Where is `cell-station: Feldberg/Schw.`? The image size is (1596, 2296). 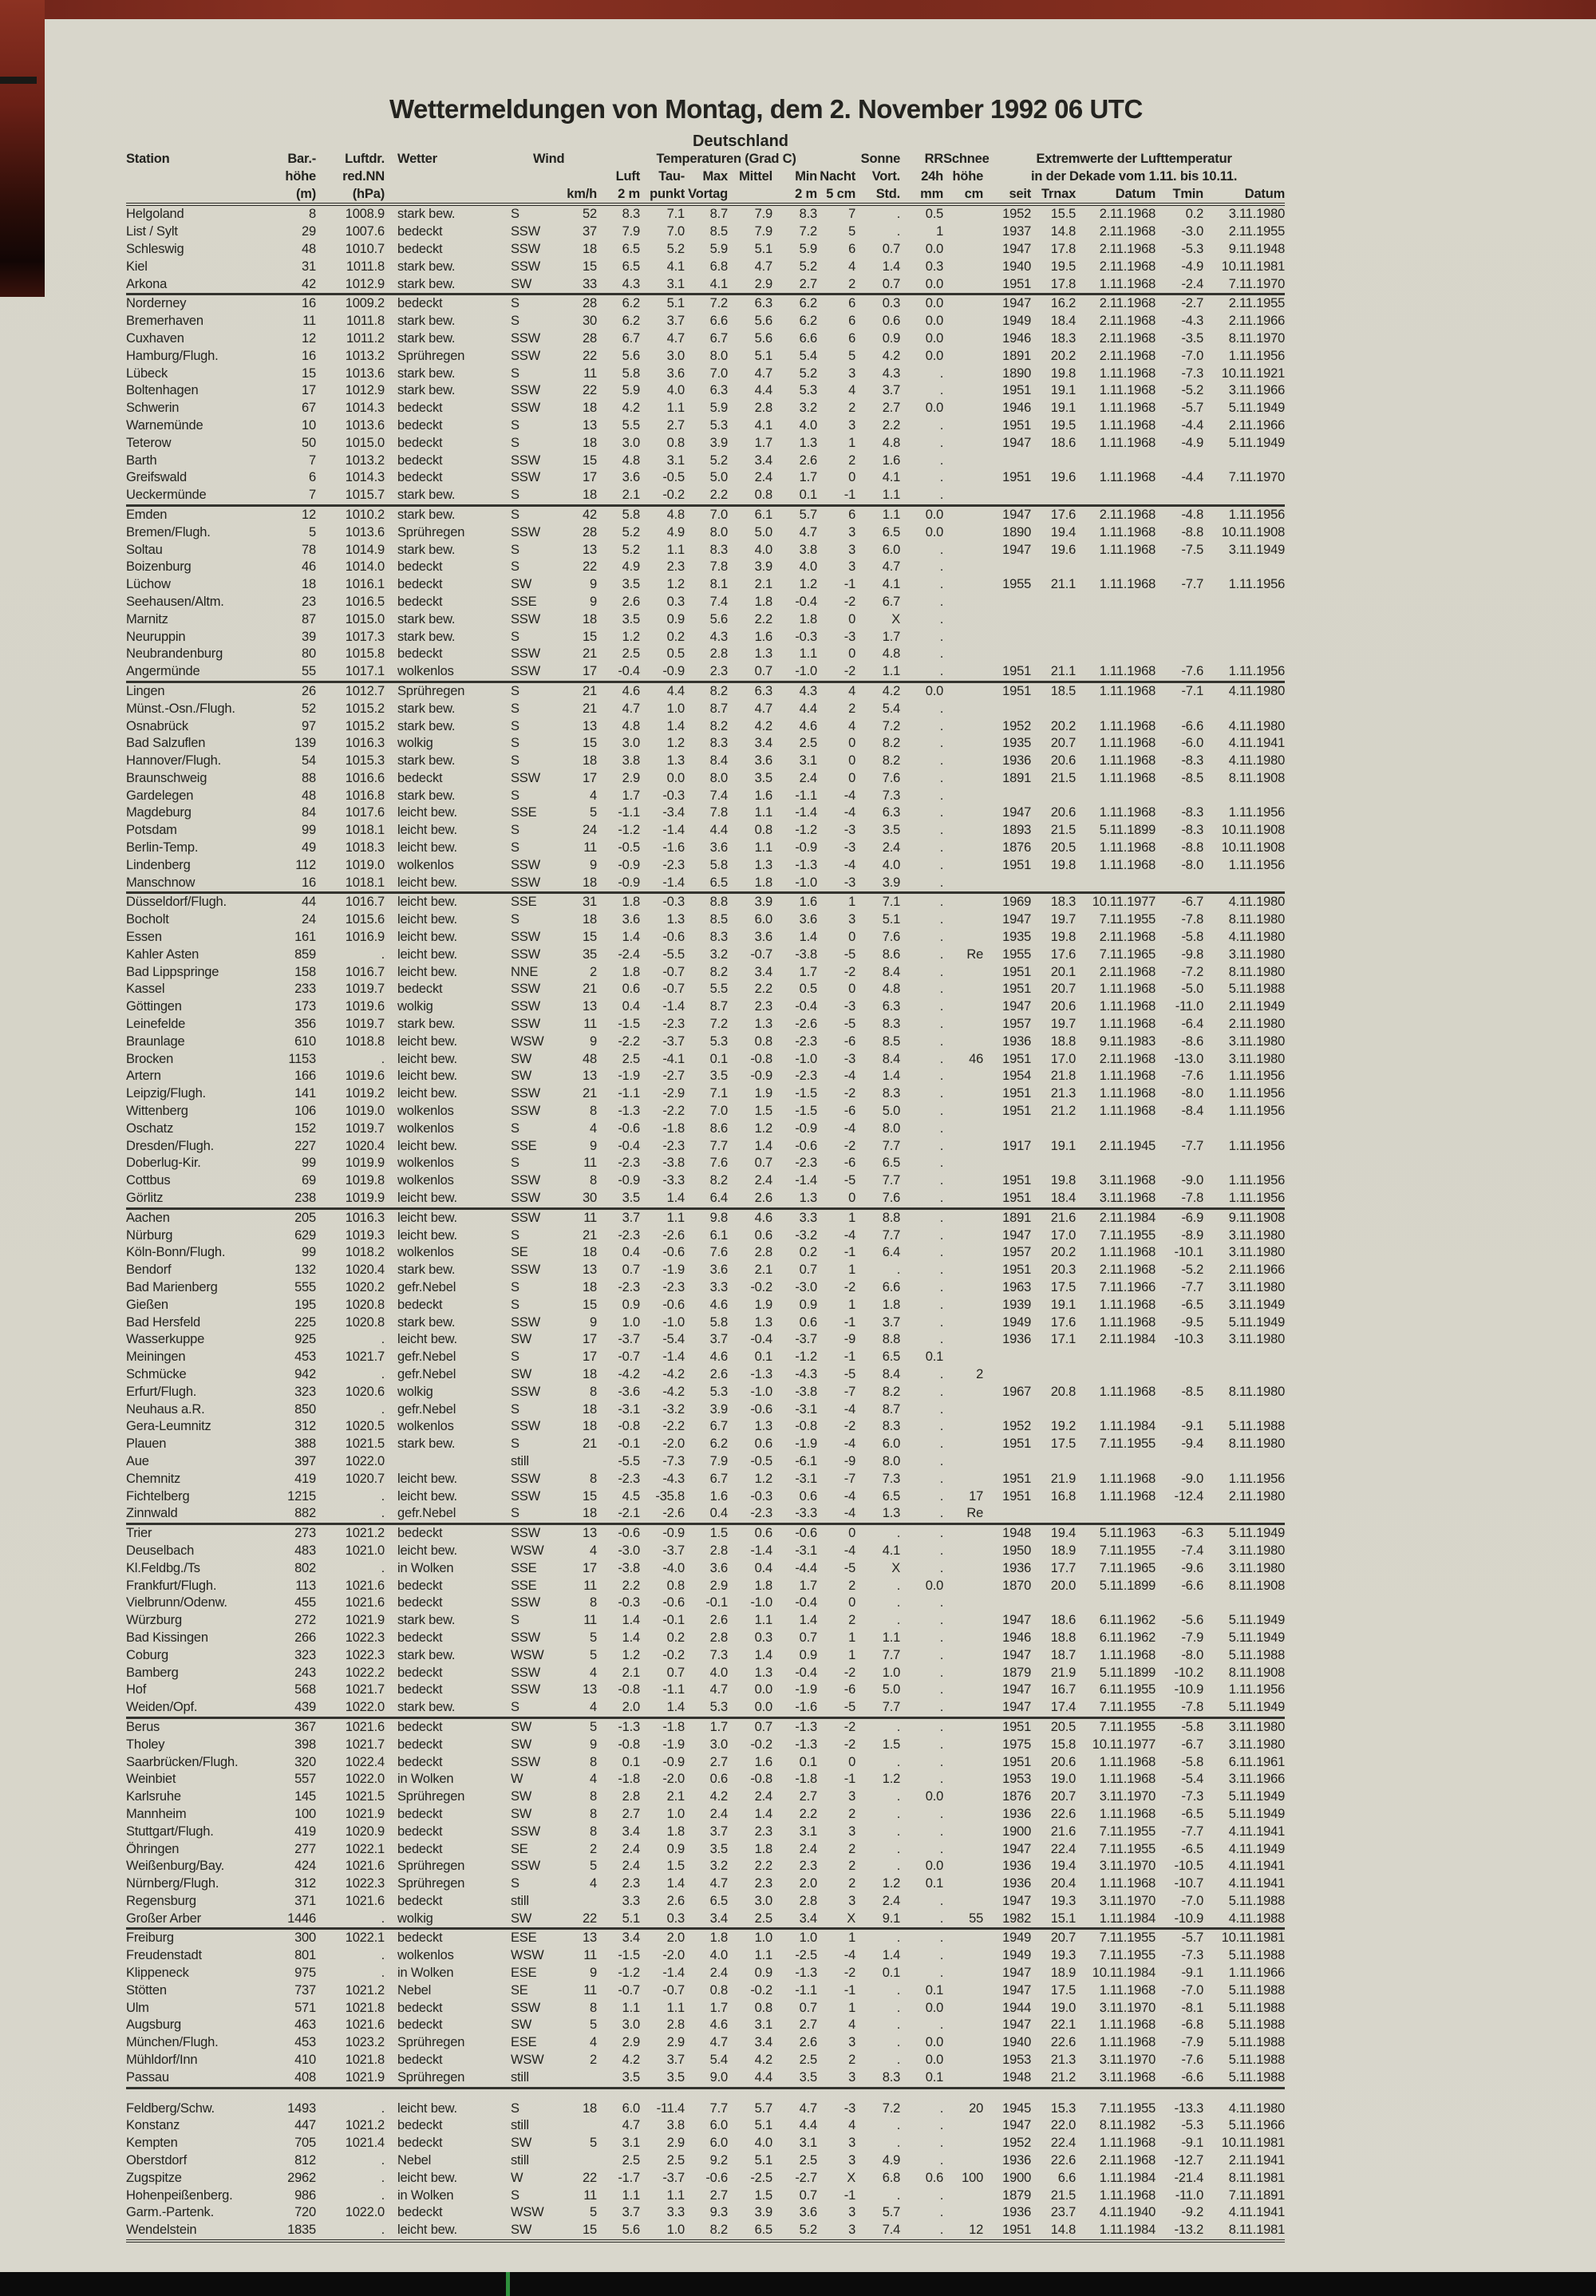 cell-station: Feldberg/Schw. is located at coordinates (198, 2102).